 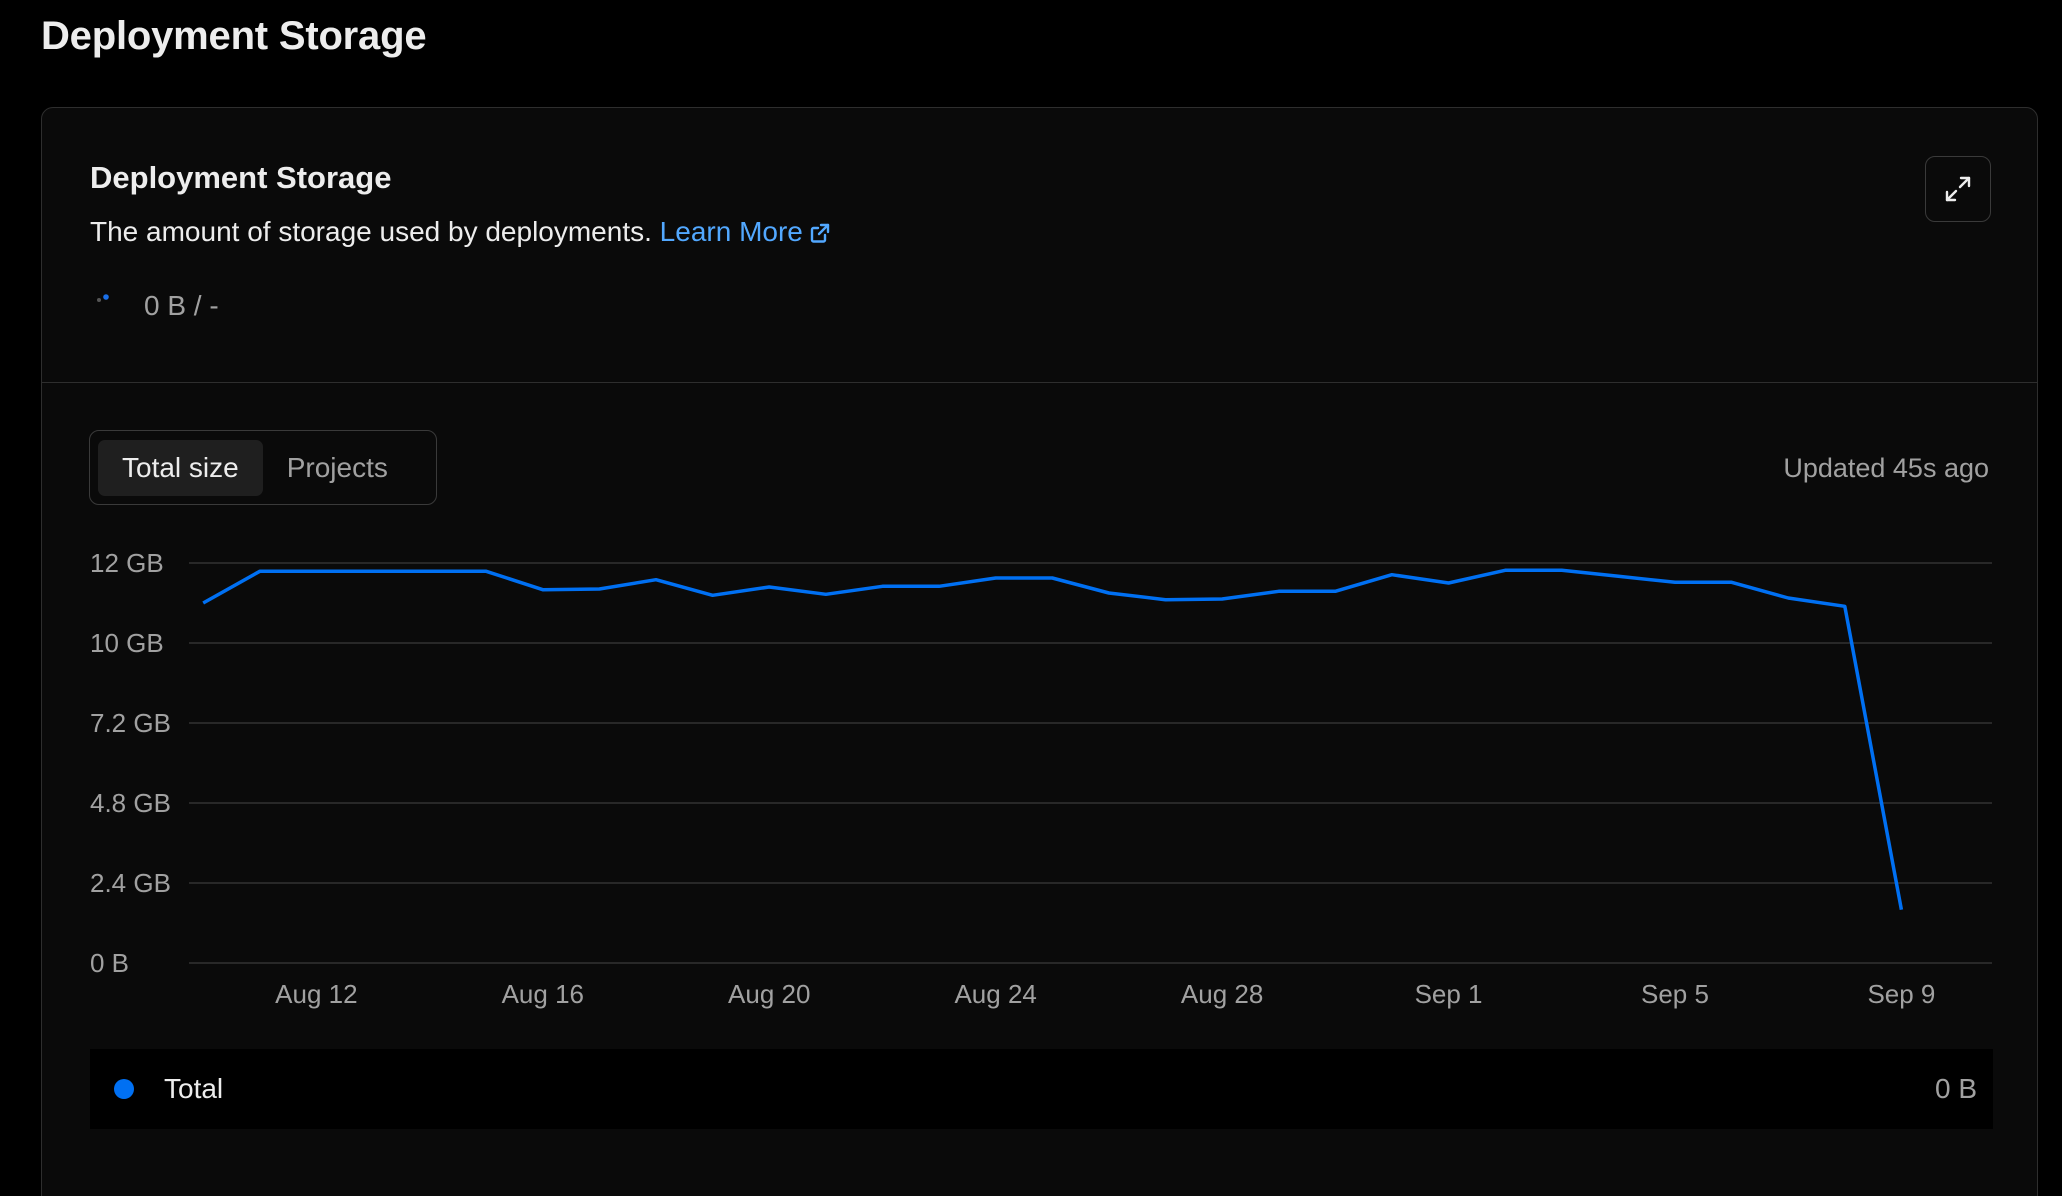 I want to click on updated-timestamp: Updated 45s ago, so click(x=1886, y=468).